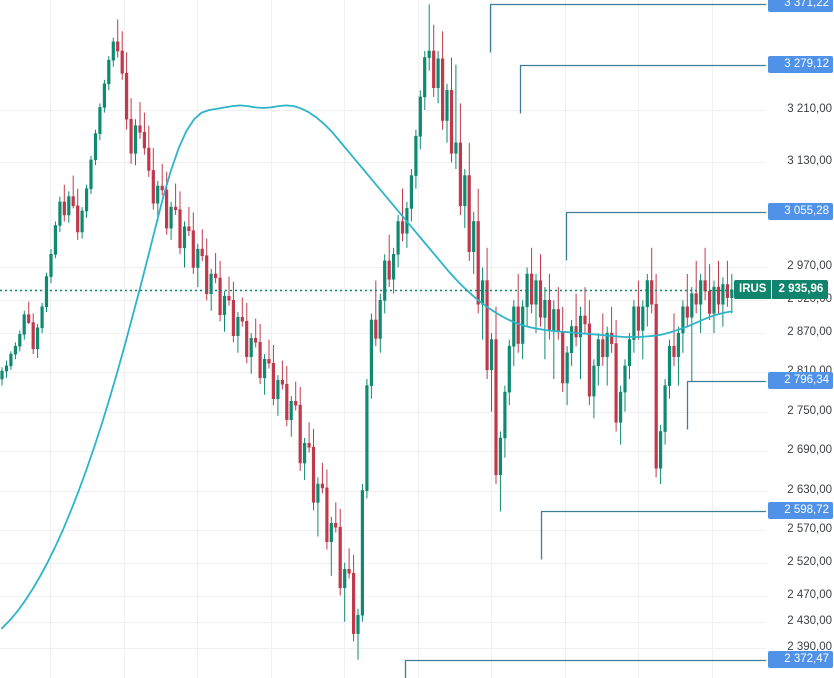  I want to click on symbol-label: IRUS, so click(753, 289).